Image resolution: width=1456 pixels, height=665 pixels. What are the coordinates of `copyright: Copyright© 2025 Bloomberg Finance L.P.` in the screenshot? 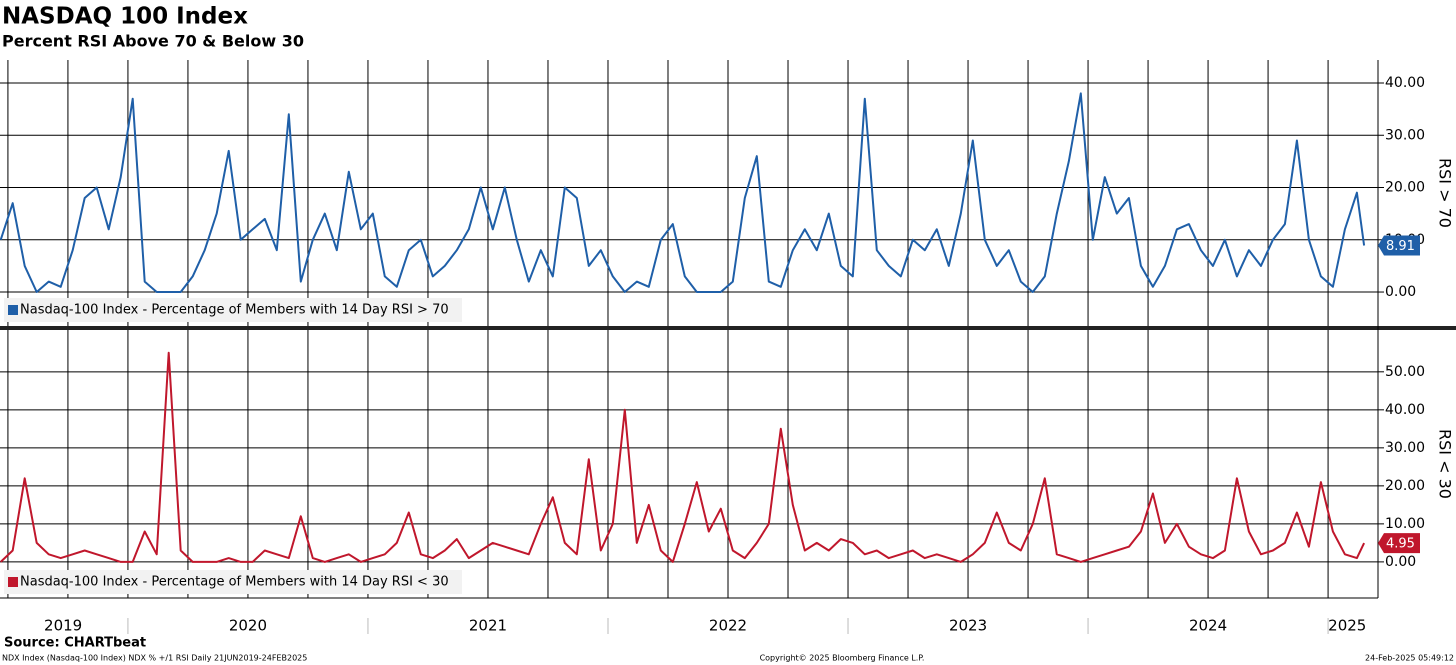 It's located at (842, 658).